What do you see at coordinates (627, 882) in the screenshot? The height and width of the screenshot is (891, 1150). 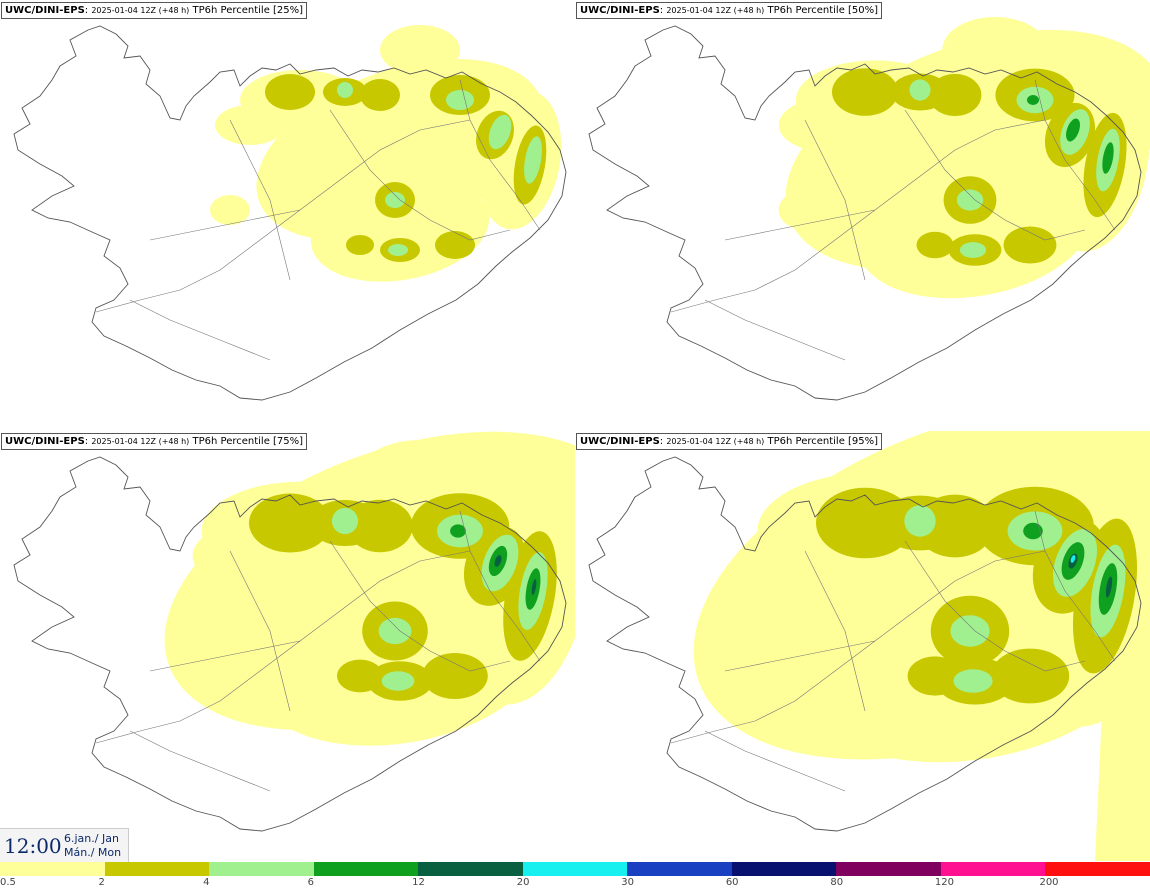 I see `legend-tick-label: 30` at bounding box center [627, 882].